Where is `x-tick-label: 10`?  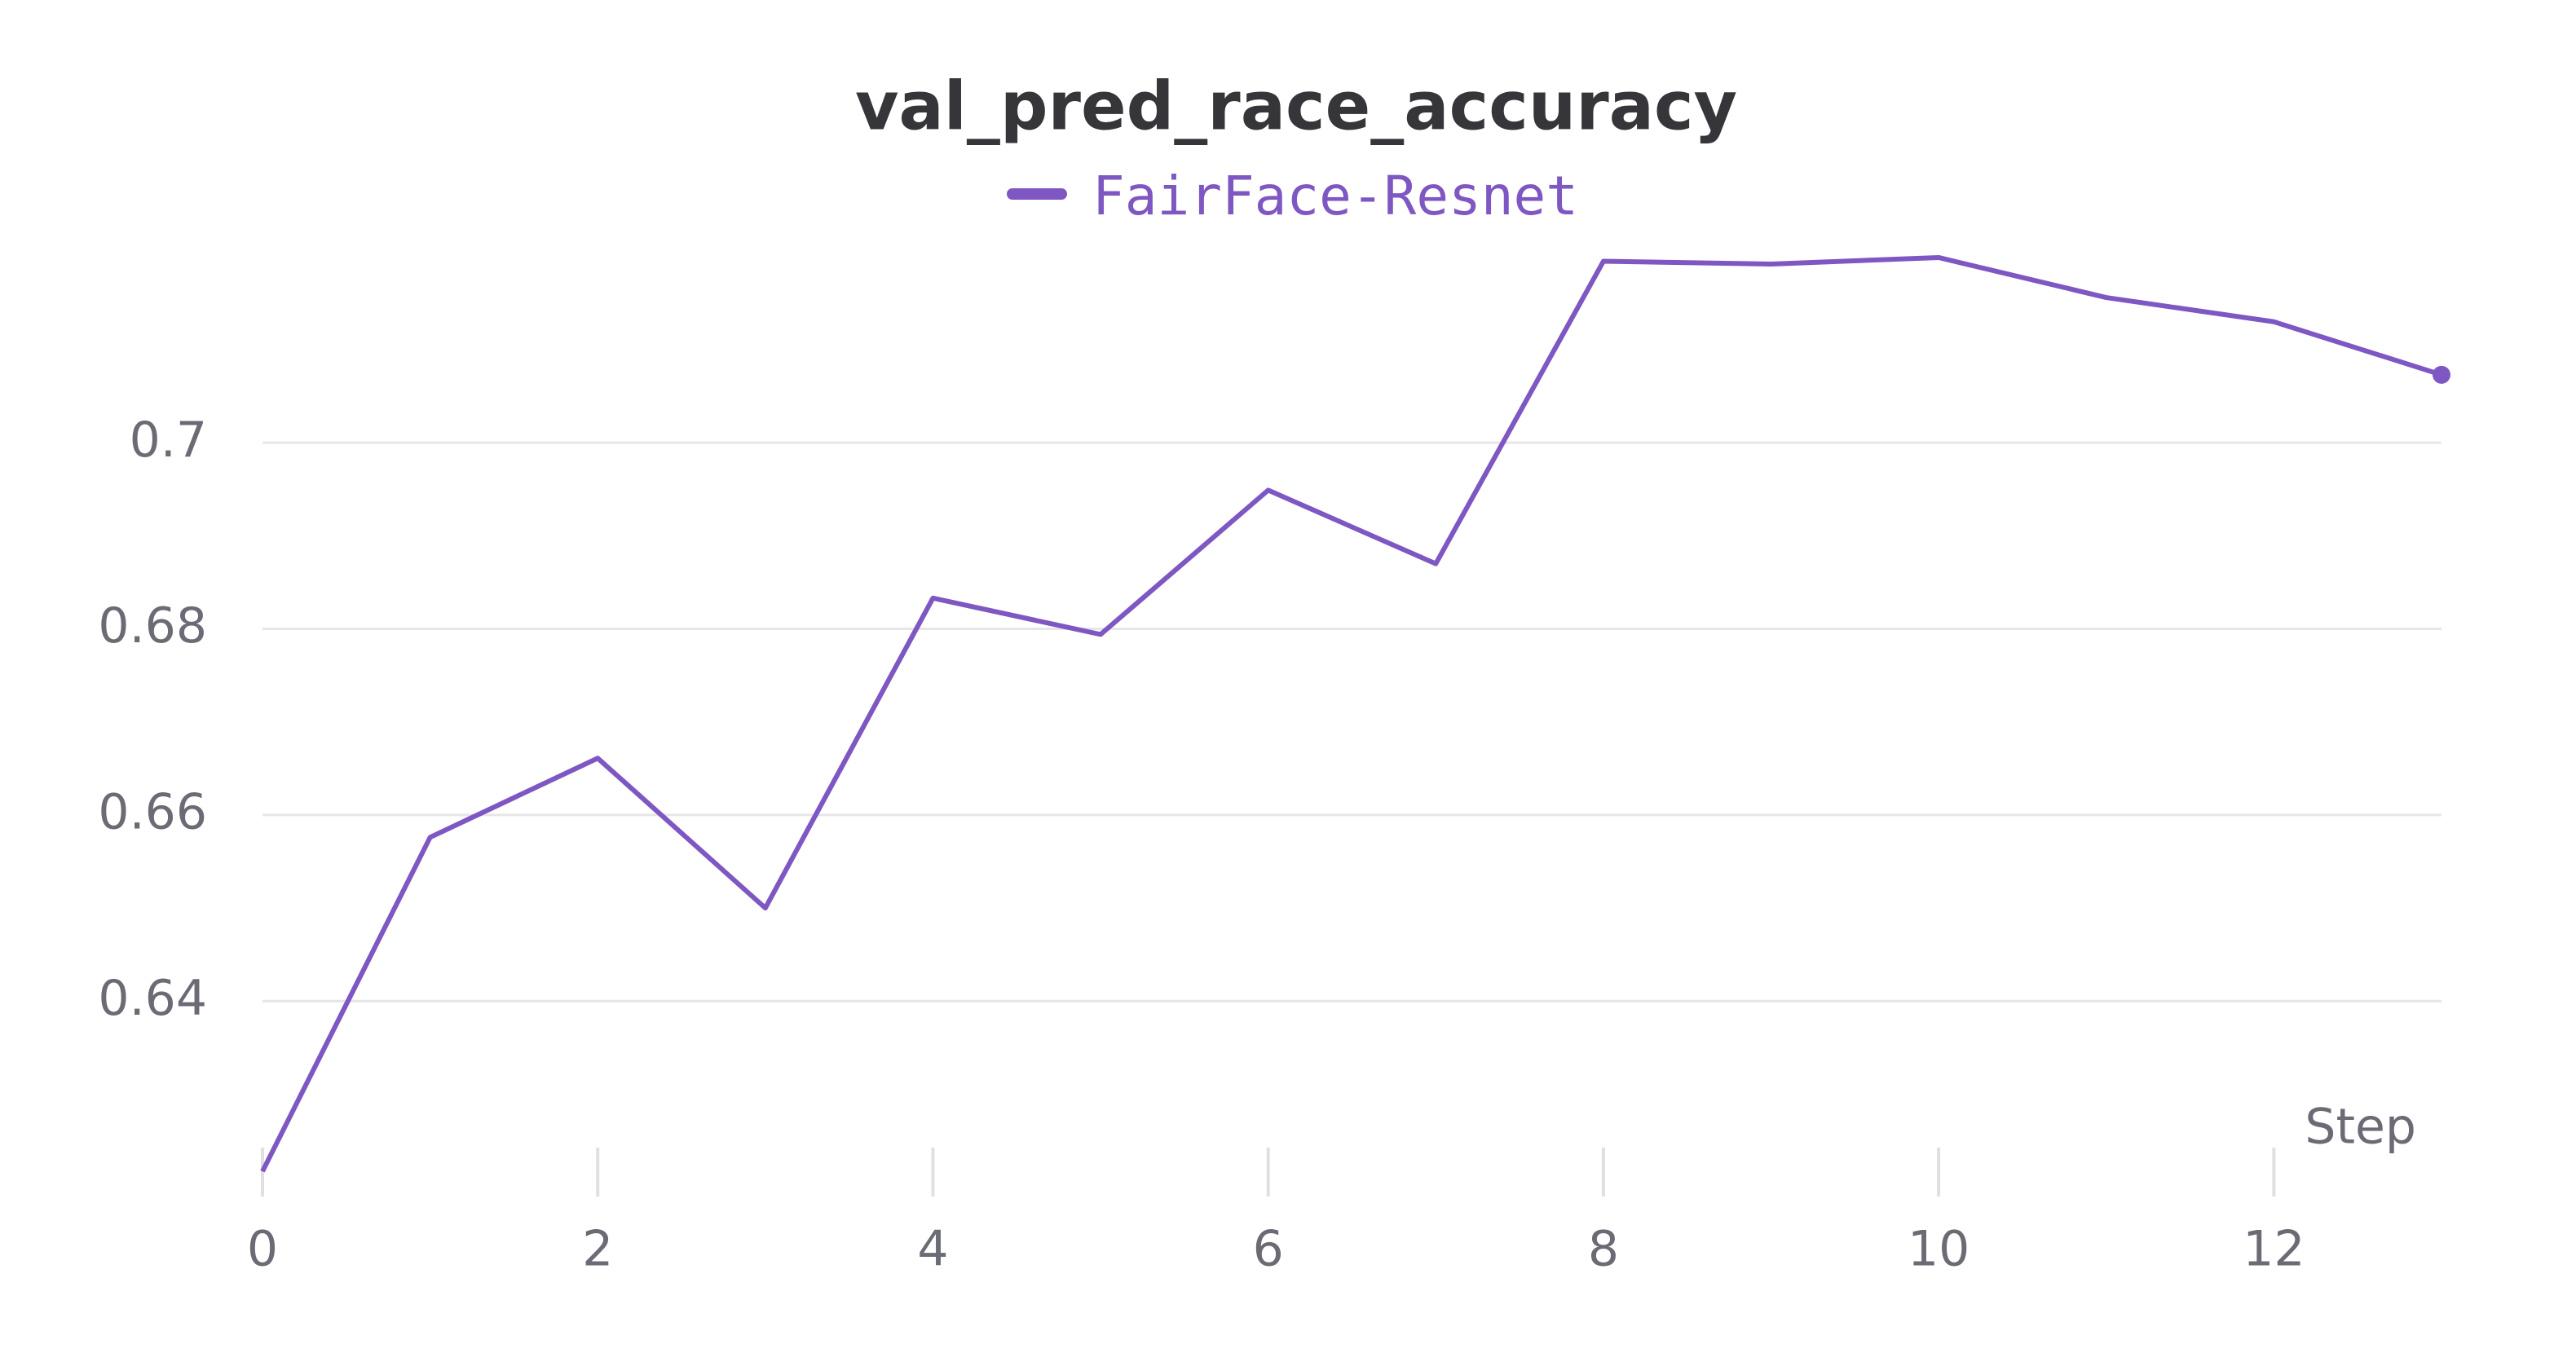 x-tick-label: 10 is located at coordinates (1938, 1249).